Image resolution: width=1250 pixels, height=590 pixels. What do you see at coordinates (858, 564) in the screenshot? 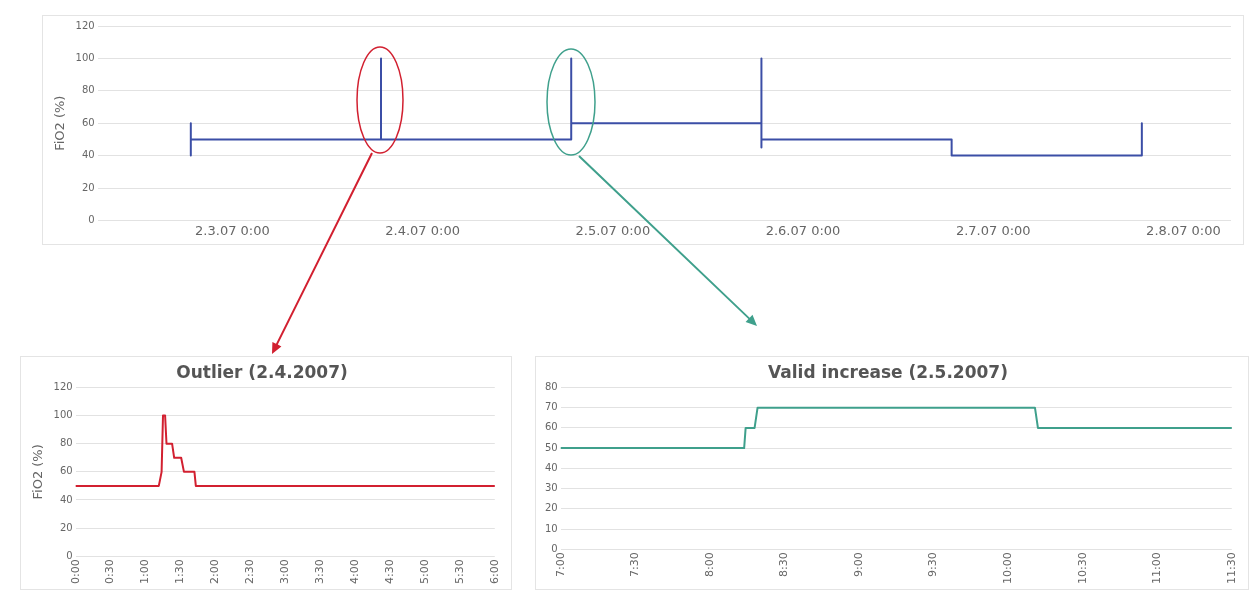
I see `x-tick-label: 9:00` at bounding box center [858, 564].